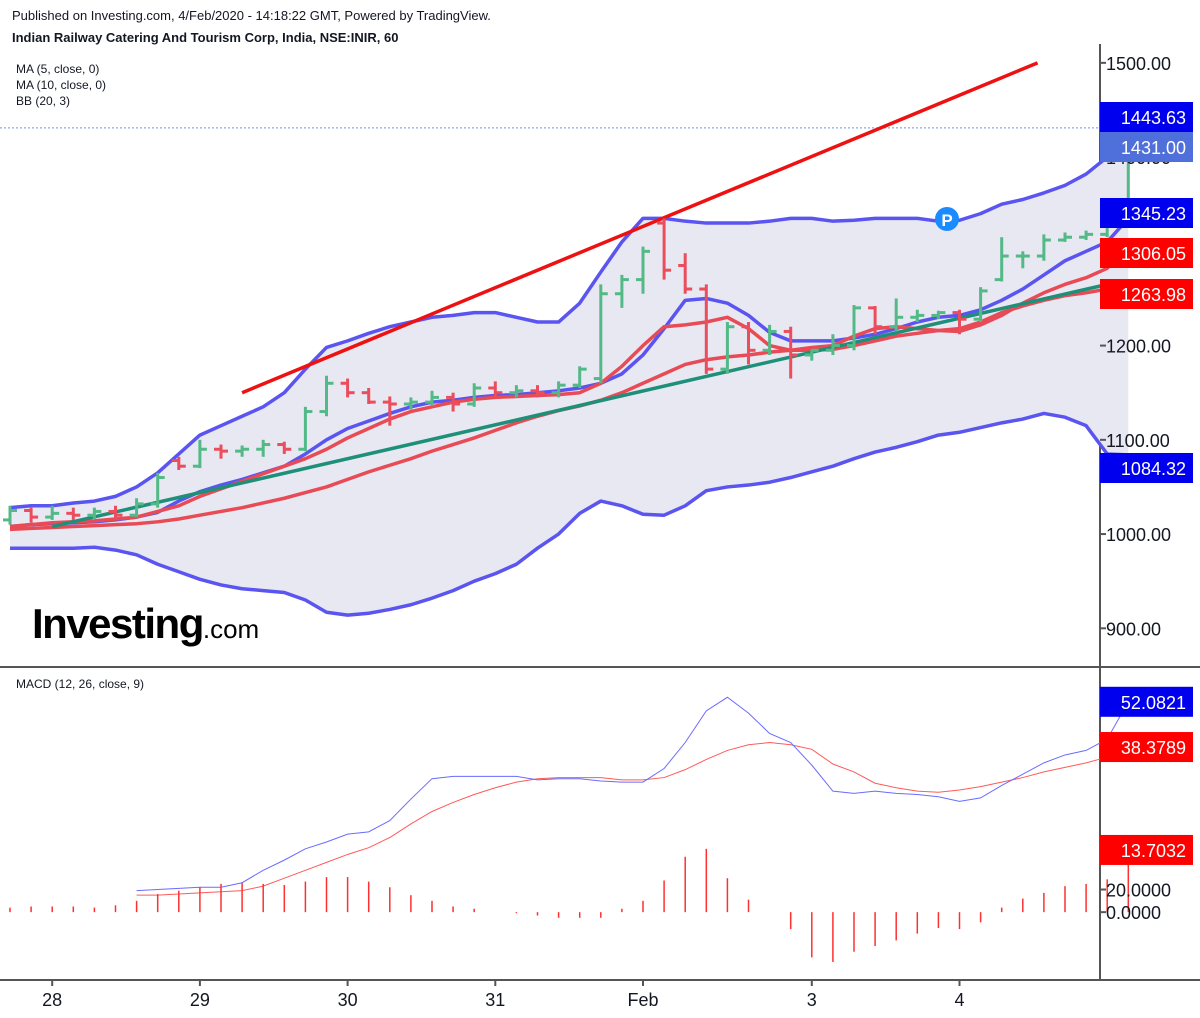 The image size is (1200, 1018). Describe the element at coordinates (1138, 891) in the screenshot. I see `macd-tick-label: 20.0000` at that location.